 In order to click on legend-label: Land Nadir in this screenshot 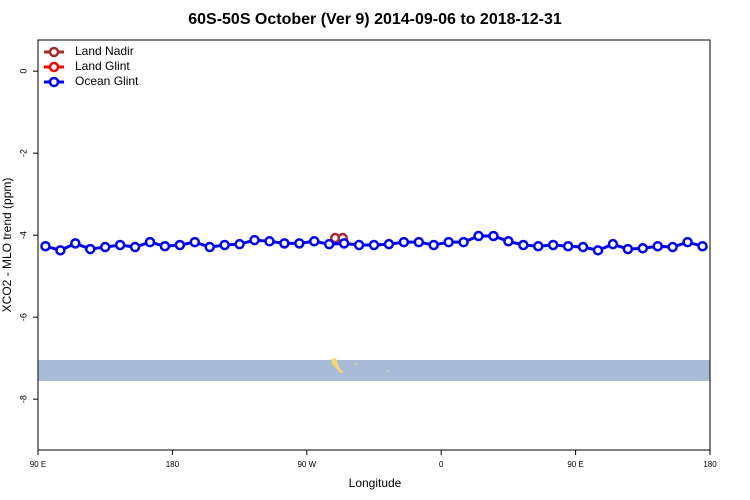, I will do `click(104, 51)`.